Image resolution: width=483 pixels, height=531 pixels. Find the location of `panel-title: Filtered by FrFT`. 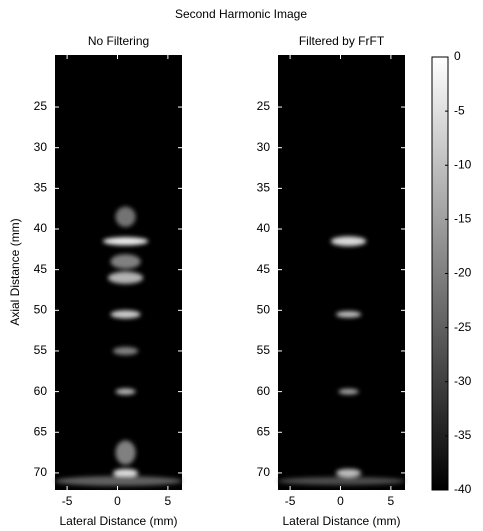

panel-title: Filtered by FrFT is located at coordinates (342, 41).